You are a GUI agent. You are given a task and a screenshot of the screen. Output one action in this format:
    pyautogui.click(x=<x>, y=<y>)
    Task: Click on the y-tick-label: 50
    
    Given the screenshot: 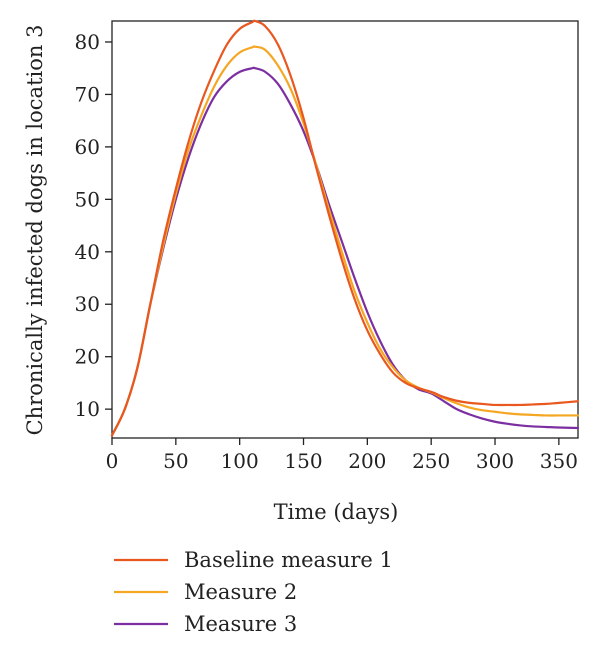 What is the action you would take?
    pyautogui.click(x=87, y=199)
    